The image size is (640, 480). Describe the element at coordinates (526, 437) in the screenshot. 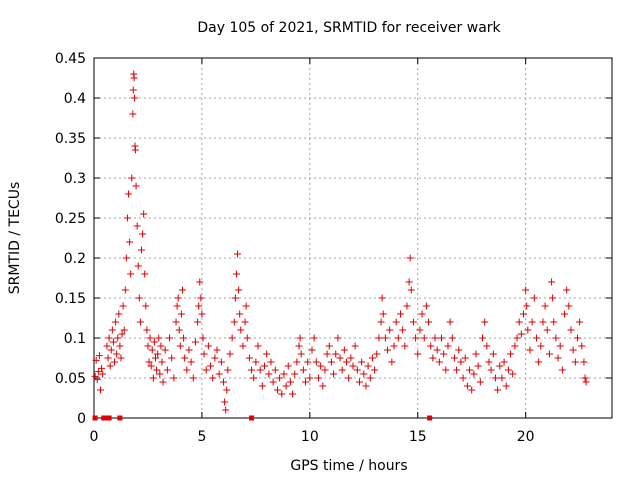

I see `x-tick-label: 20` at that location.